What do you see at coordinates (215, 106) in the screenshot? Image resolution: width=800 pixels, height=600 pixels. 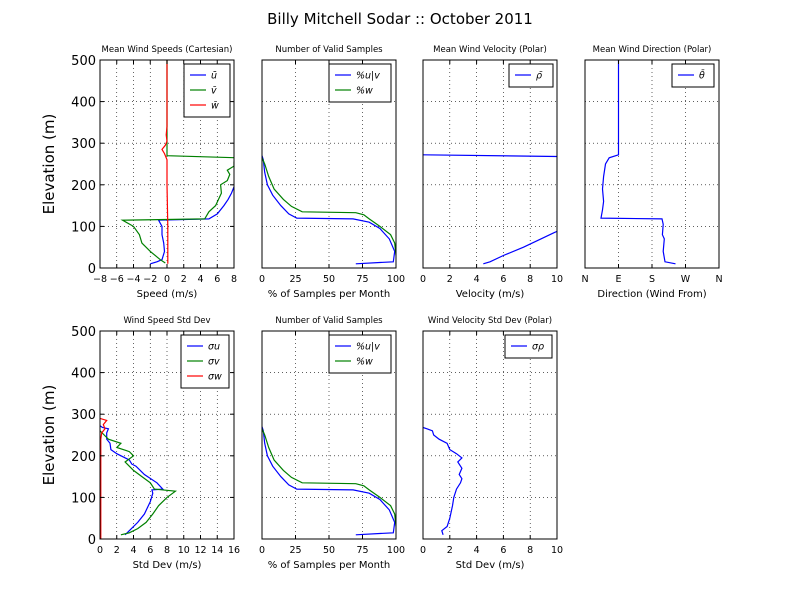 I see `legend-label: w̄` at bounding box center [215, 106].